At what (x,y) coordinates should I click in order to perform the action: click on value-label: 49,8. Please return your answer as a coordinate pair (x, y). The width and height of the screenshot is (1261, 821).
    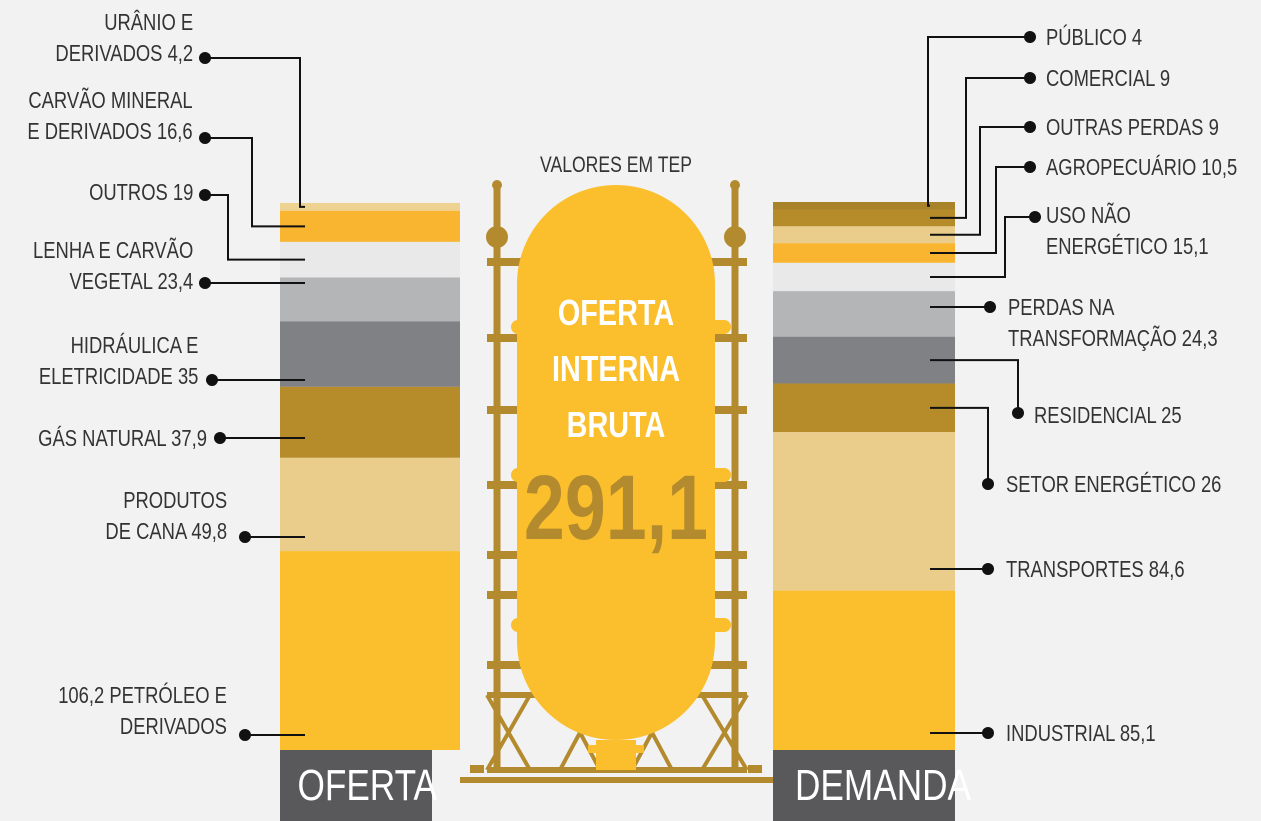
    Looking at the image, I should click on (209, 531).